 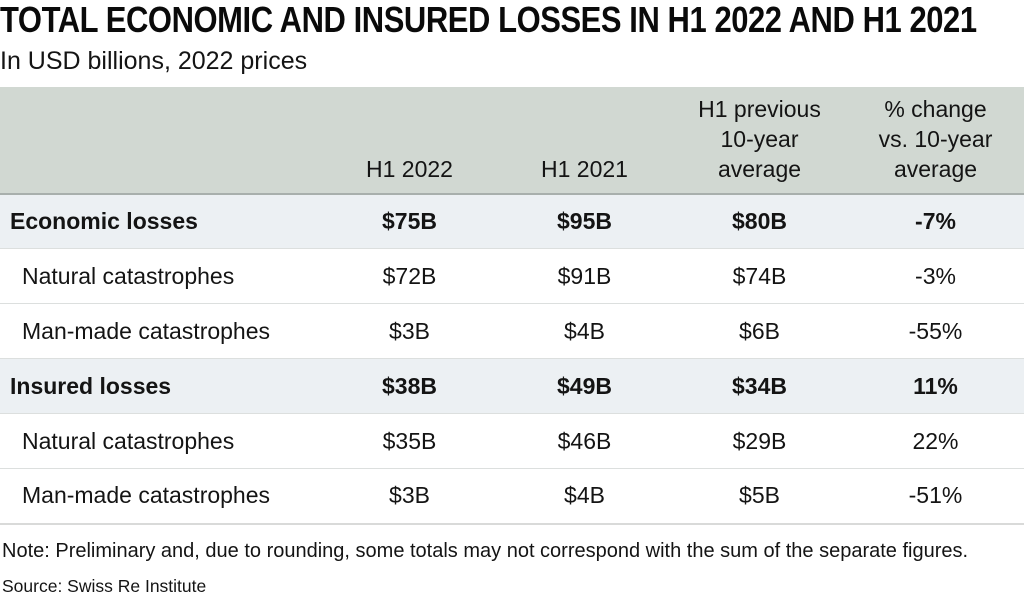 What do you see at coordinates (409, 441) in the screenshot?
I see `cell-h1-2022: $35B` at bounding box center [409, 441].